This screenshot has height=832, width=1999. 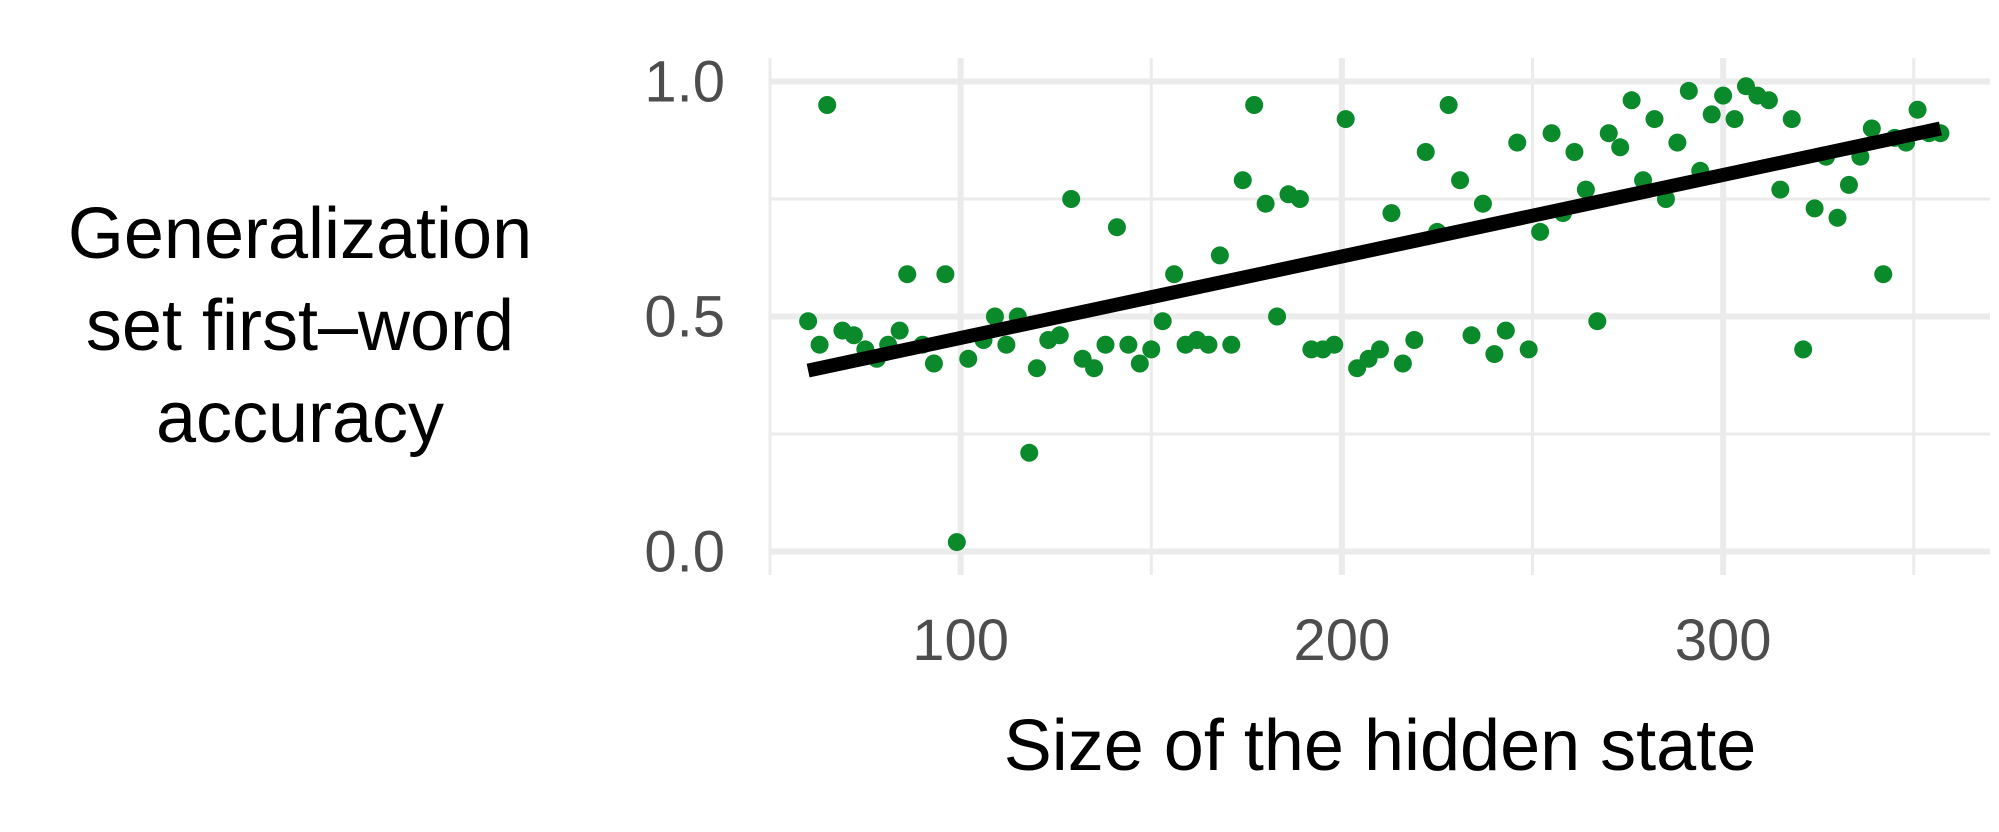 I want to click on y-tick-label: 0.5, so click(x=684, y=317).